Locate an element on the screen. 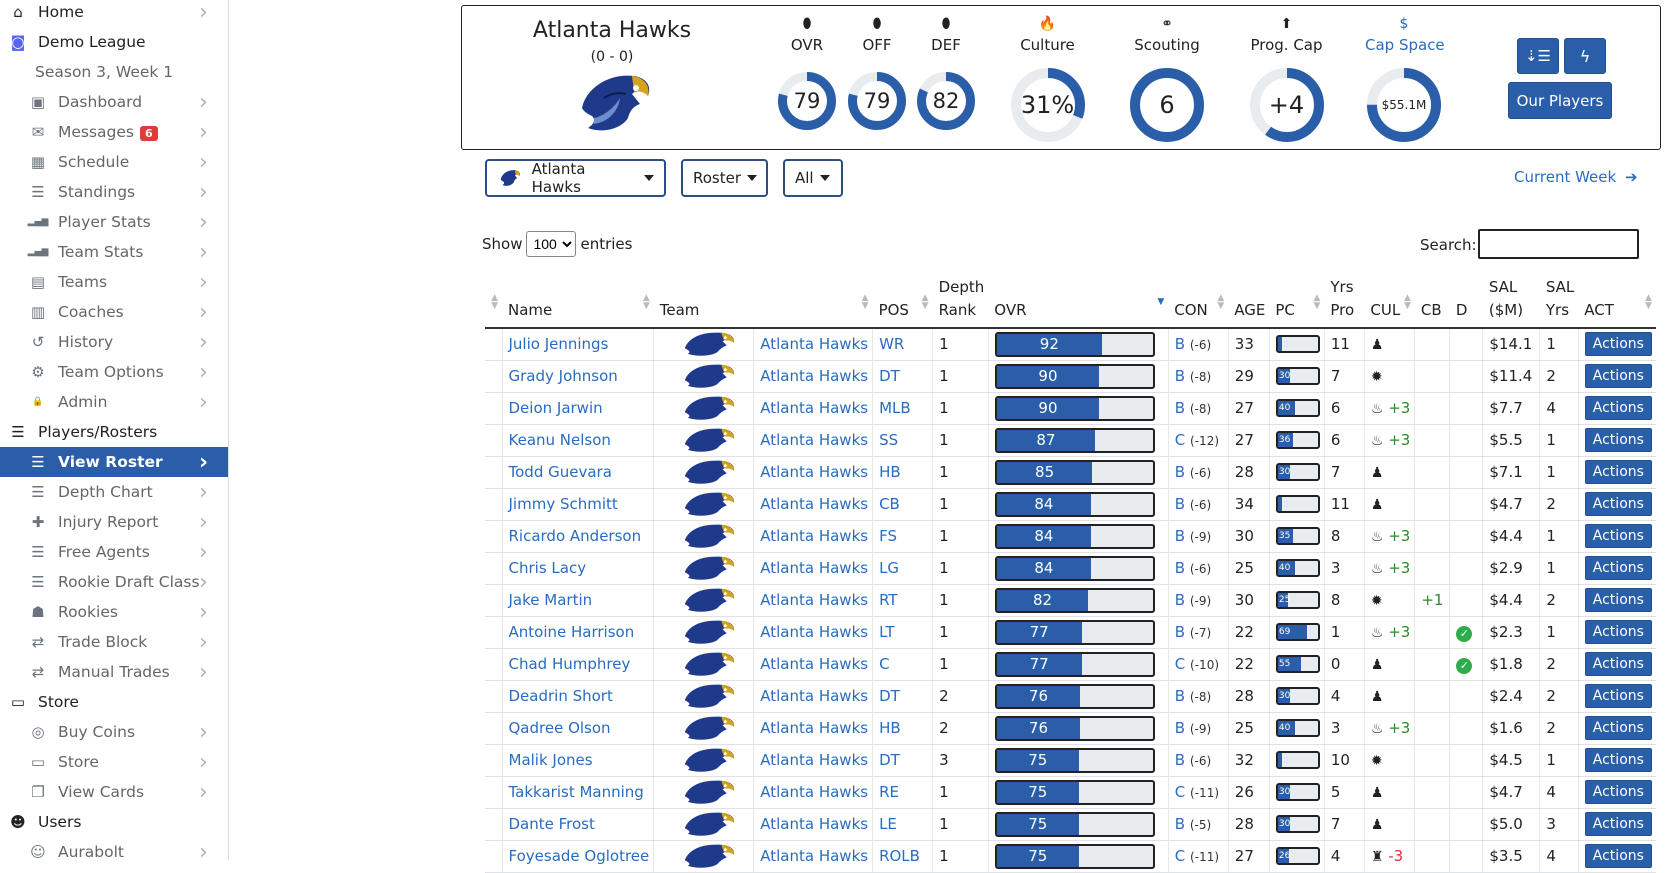 This screenshot has width=1666, height=873. col-header-cb: CB is located at coordinates (1432, 299).